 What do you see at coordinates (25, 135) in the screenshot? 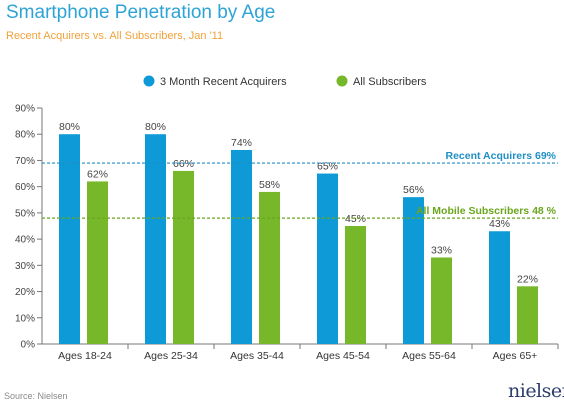
I see `y-tick-label: 80%` at bounding box center [25, 135].